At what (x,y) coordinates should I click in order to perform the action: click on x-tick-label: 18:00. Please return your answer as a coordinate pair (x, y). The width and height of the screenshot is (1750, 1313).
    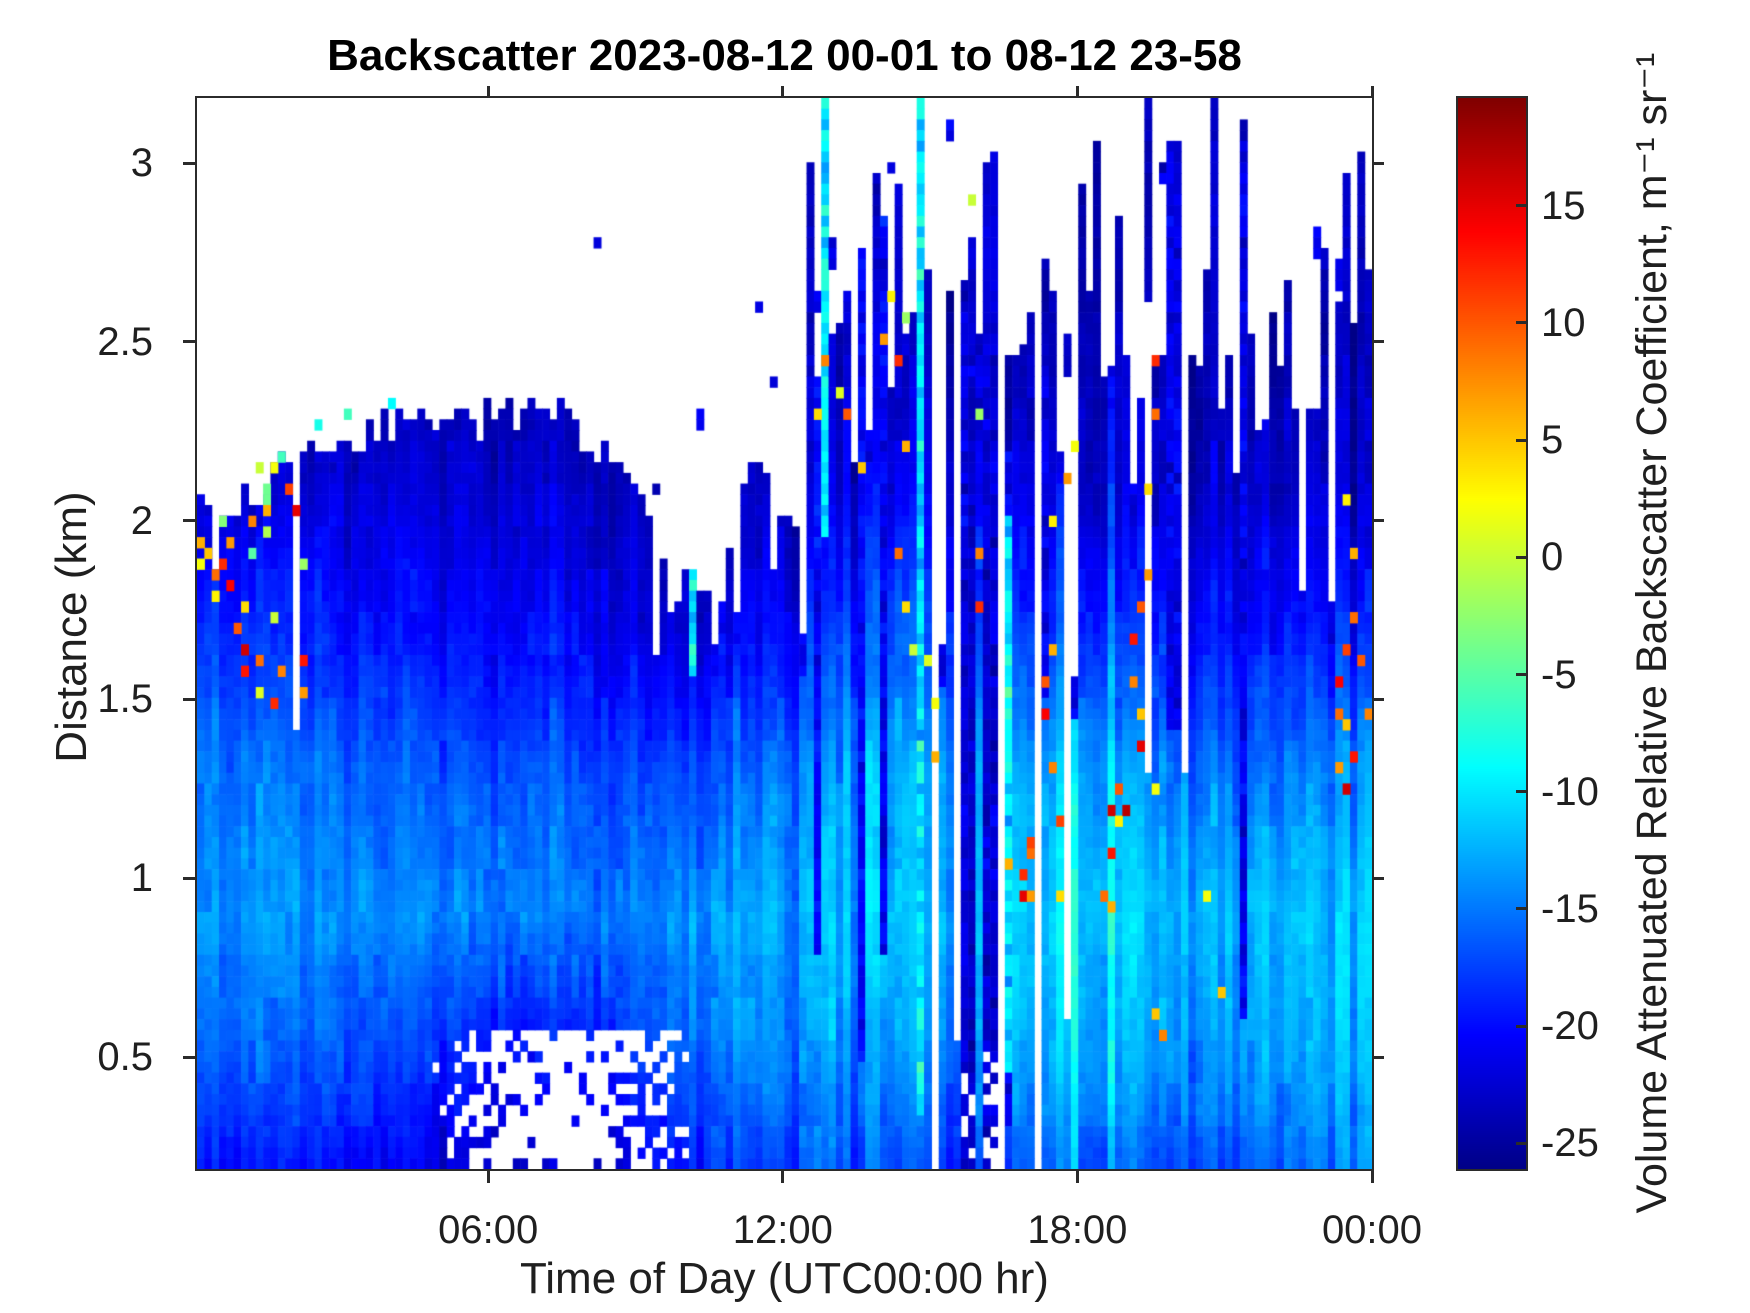
    Looking at the image, I should click on (1077, 1230).